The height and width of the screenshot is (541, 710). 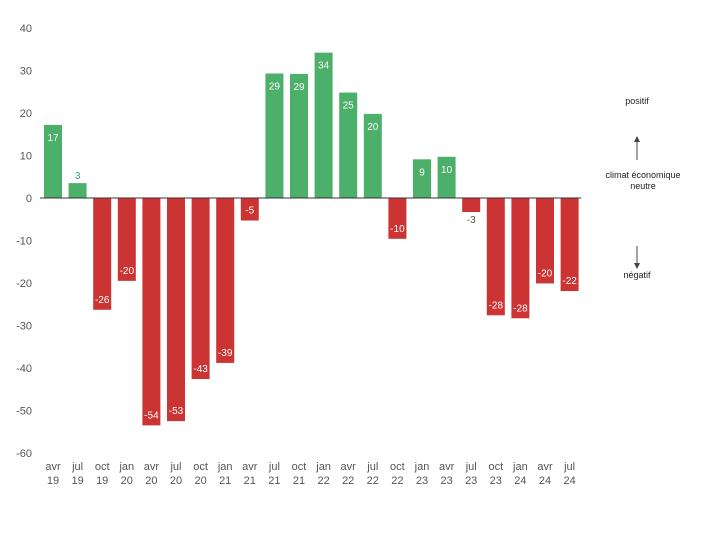 I want to click on y-tick-label: -60, so click(x=24, y=454).